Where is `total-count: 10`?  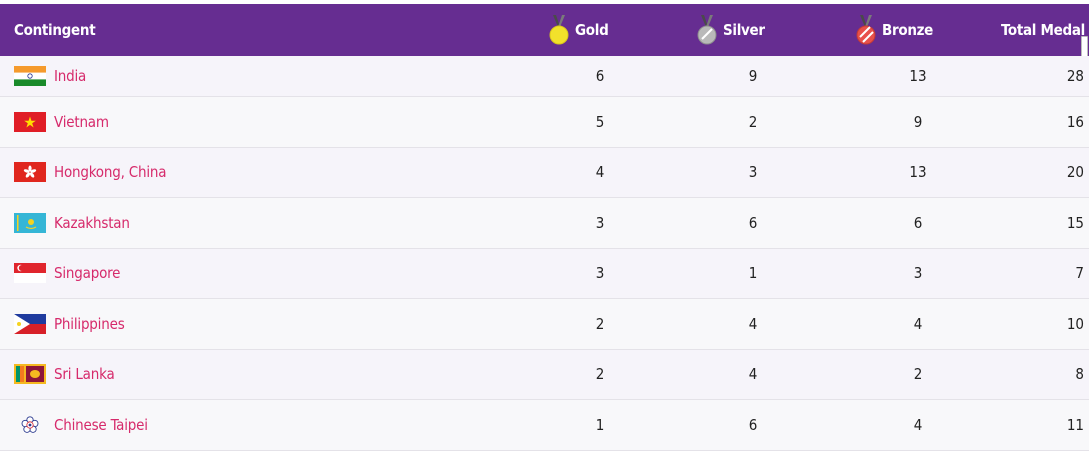
total-count: 10 is located at coordinates (1075, 323).